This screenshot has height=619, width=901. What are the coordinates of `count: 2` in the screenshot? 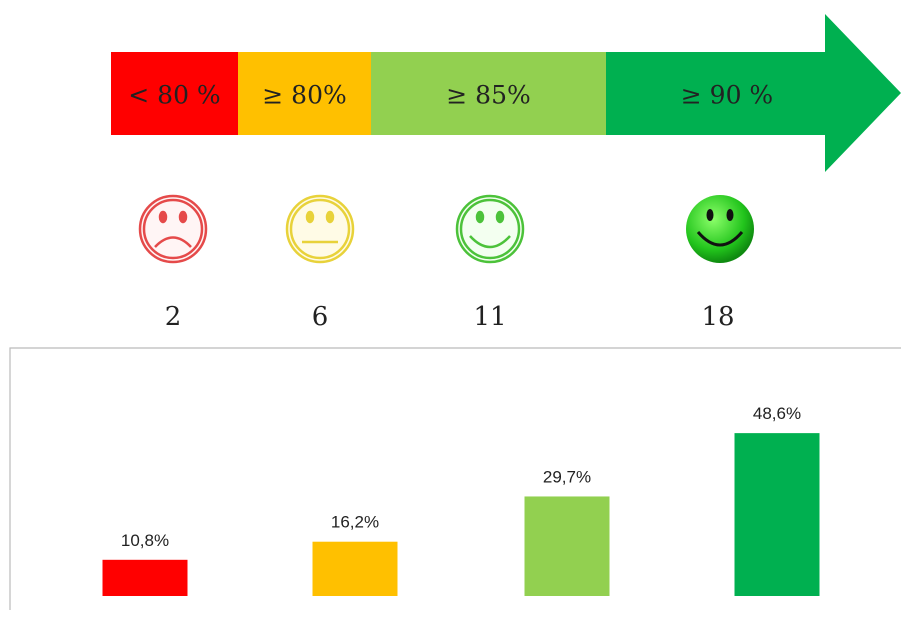 It's located at (173, 317).